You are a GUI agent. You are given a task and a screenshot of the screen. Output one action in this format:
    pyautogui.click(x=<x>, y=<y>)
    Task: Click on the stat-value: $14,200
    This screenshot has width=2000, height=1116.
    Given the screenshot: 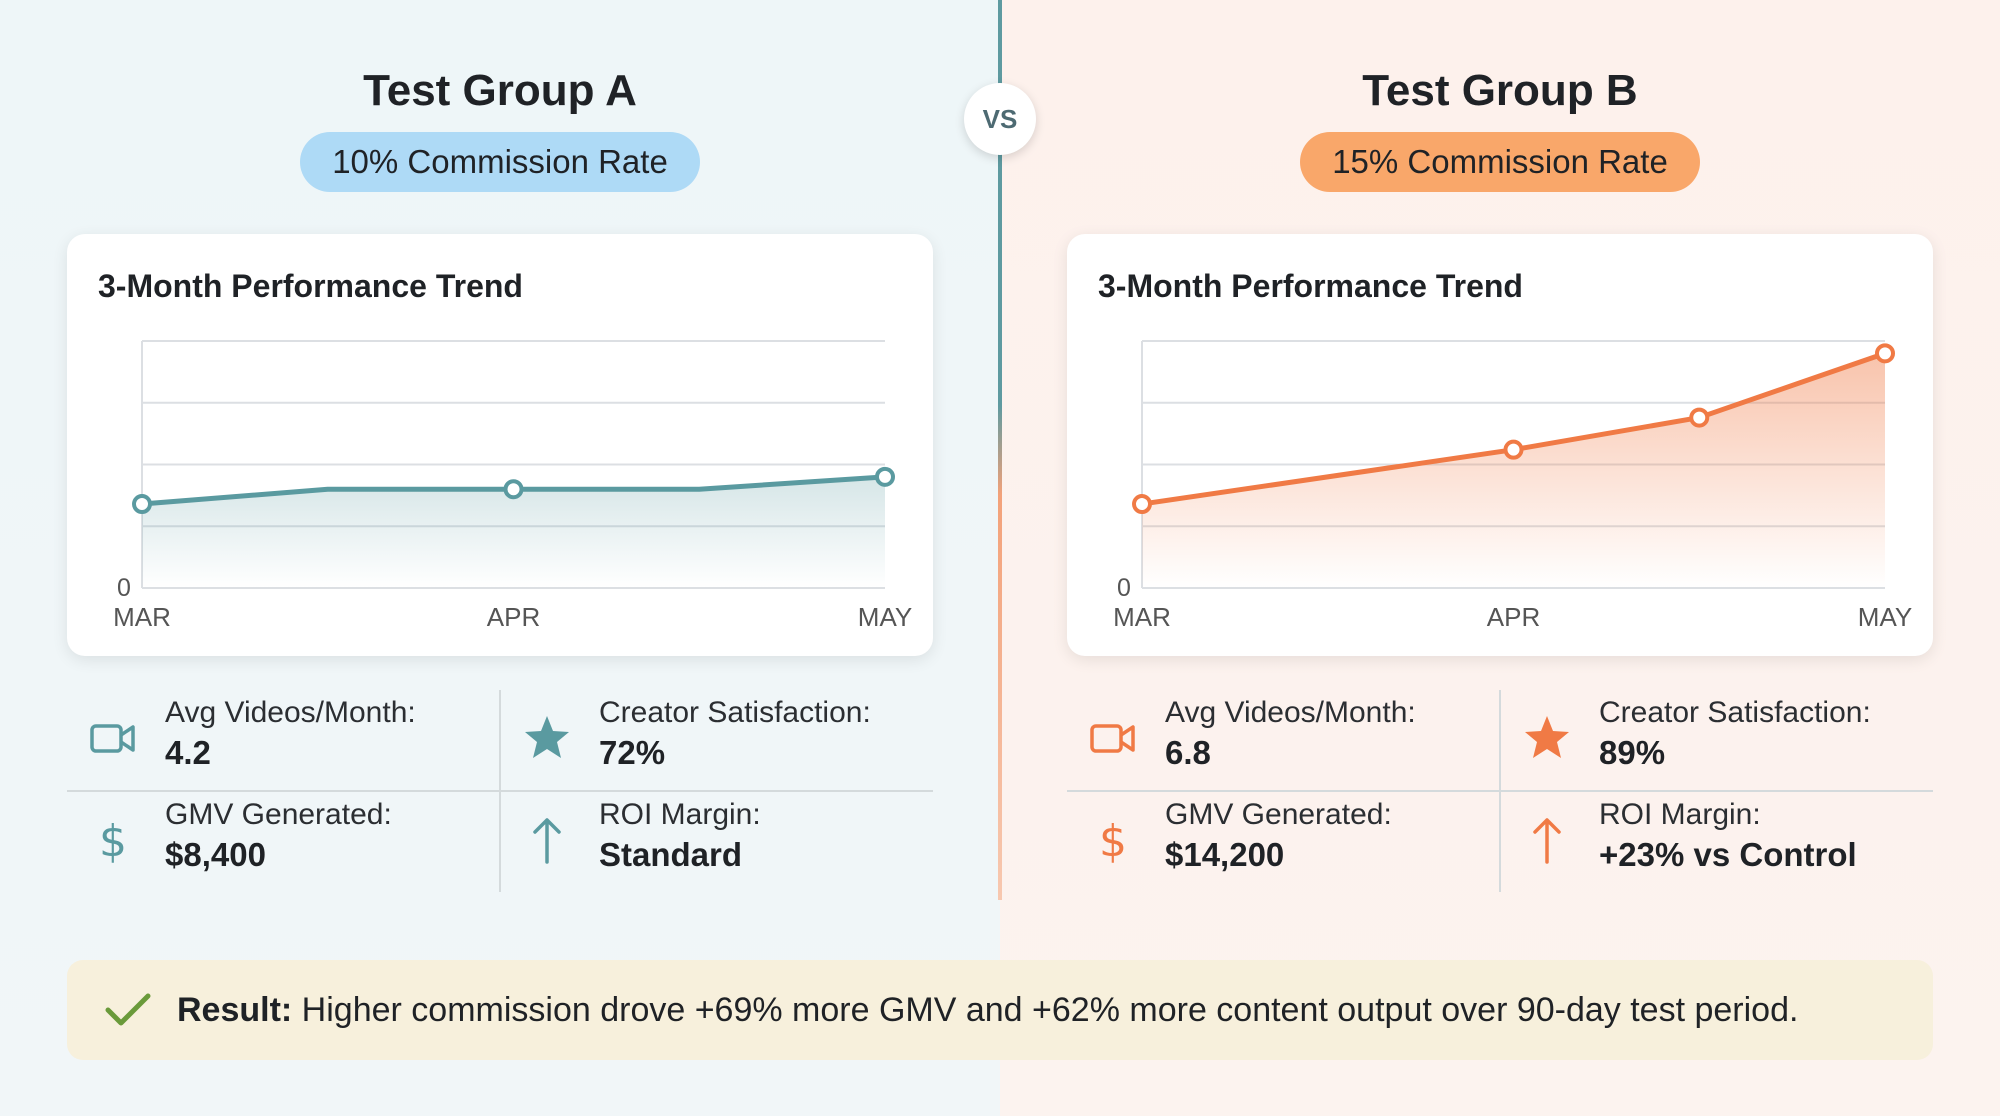 What is the action you would take?
    pyautogui.click(x=1225, y=854)
    